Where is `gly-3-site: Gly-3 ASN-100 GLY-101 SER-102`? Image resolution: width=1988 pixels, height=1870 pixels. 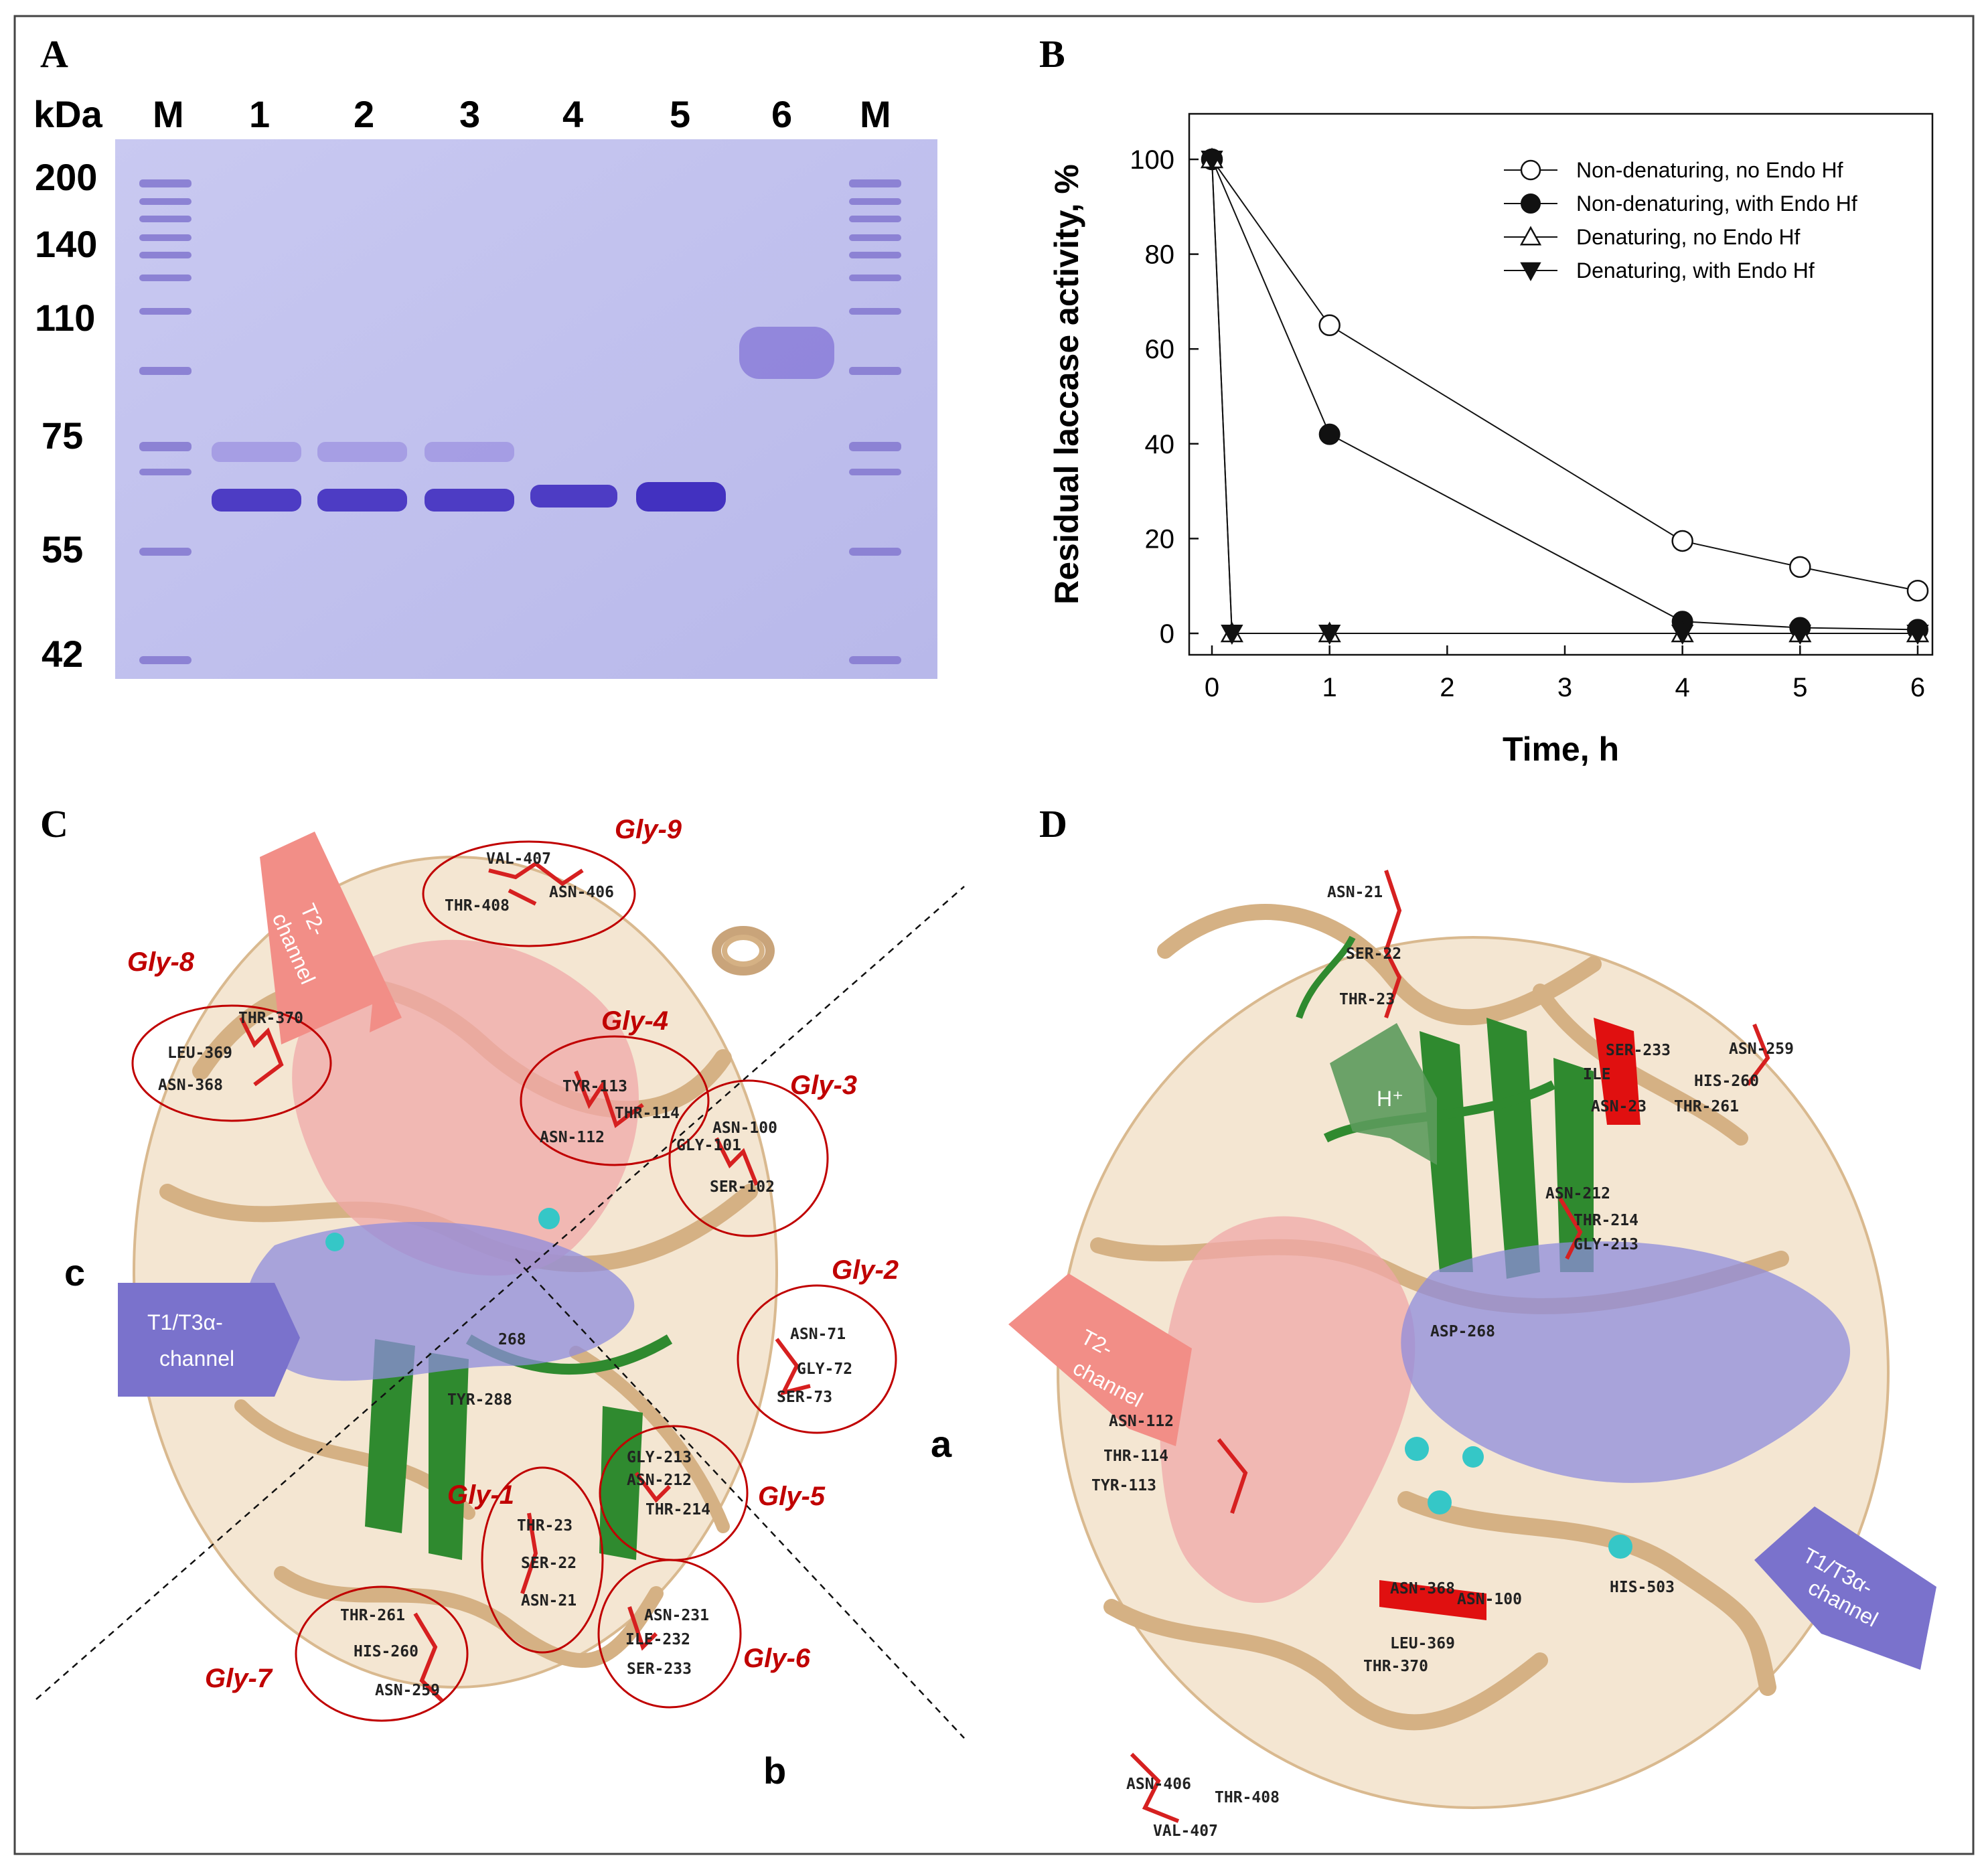
gly-3-site: Gly-3 ASN-100 GLY-101 SER-102 is located at coordinates (763, 1154).